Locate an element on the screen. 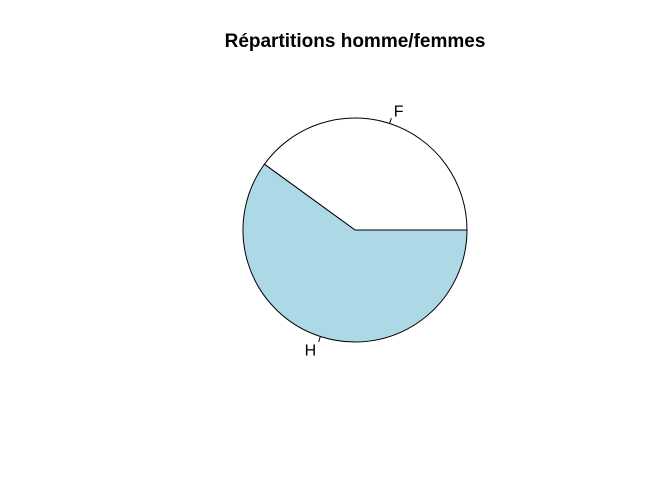 The image size is (672, 480). pie-labels: FH is located at coordinates (354, 232).